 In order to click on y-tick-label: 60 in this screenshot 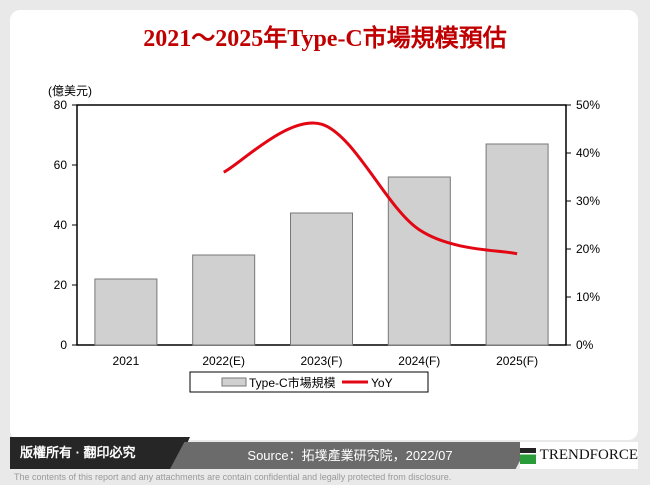, I will do `click(61, 165)`.